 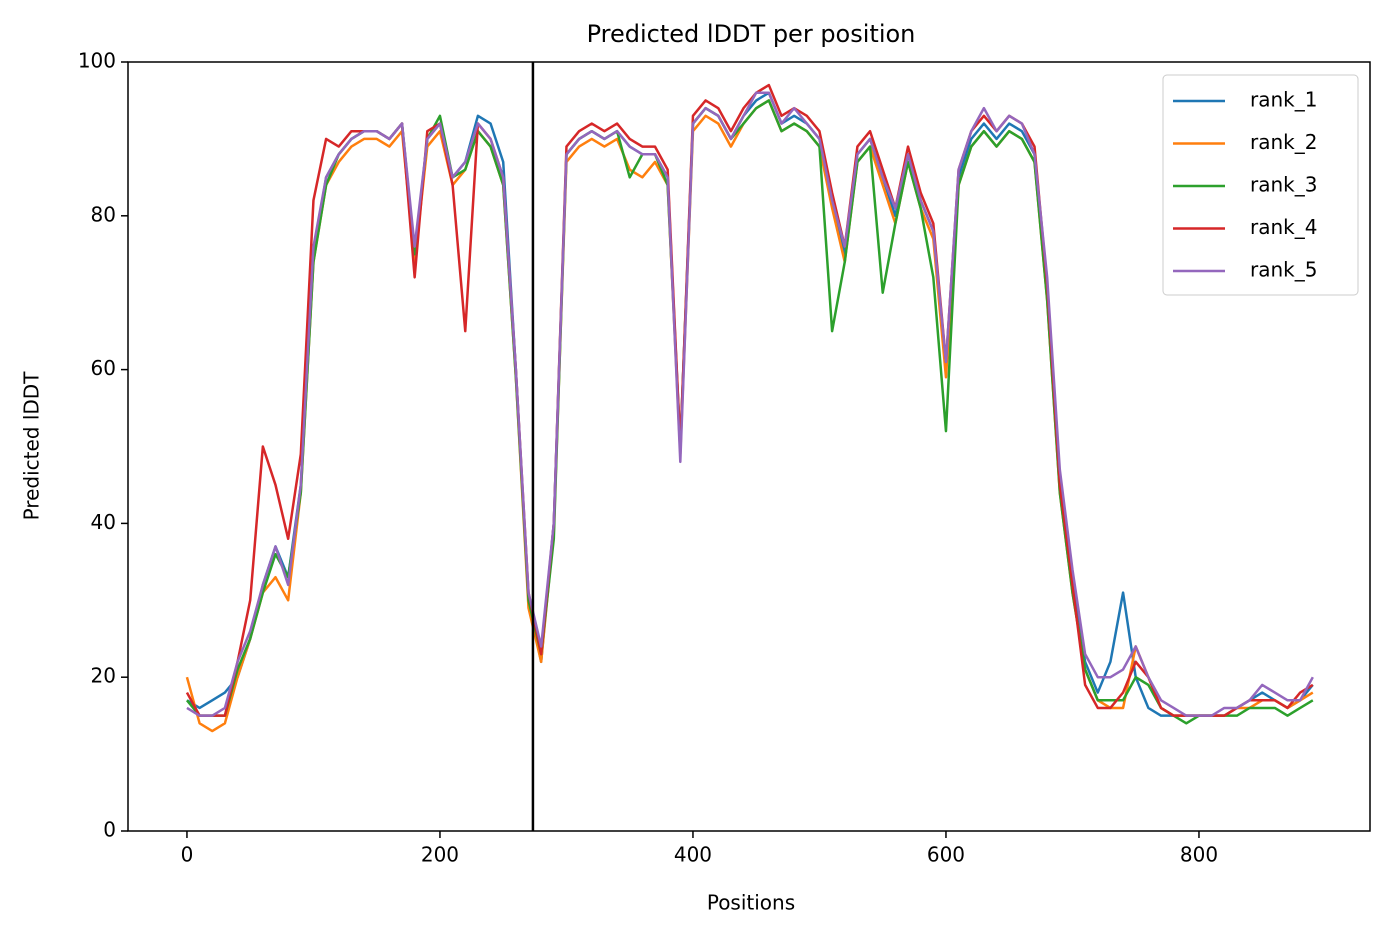 I want to click on legend-box, so click(x=1260, y=185).